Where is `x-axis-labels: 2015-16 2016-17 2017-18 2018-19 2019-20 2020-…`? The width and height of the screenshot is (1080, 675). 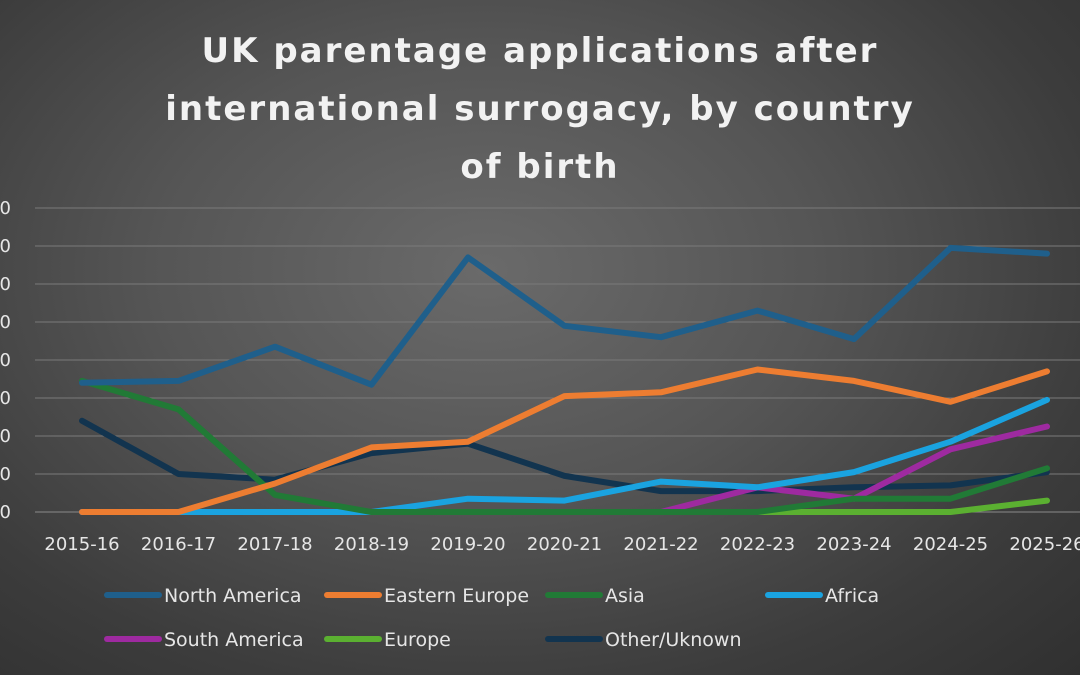
x-axis-labels: 2015-16 2016-17 2017-18 2018-19 2019-20 2020-… is located at coordinates (562, 544).